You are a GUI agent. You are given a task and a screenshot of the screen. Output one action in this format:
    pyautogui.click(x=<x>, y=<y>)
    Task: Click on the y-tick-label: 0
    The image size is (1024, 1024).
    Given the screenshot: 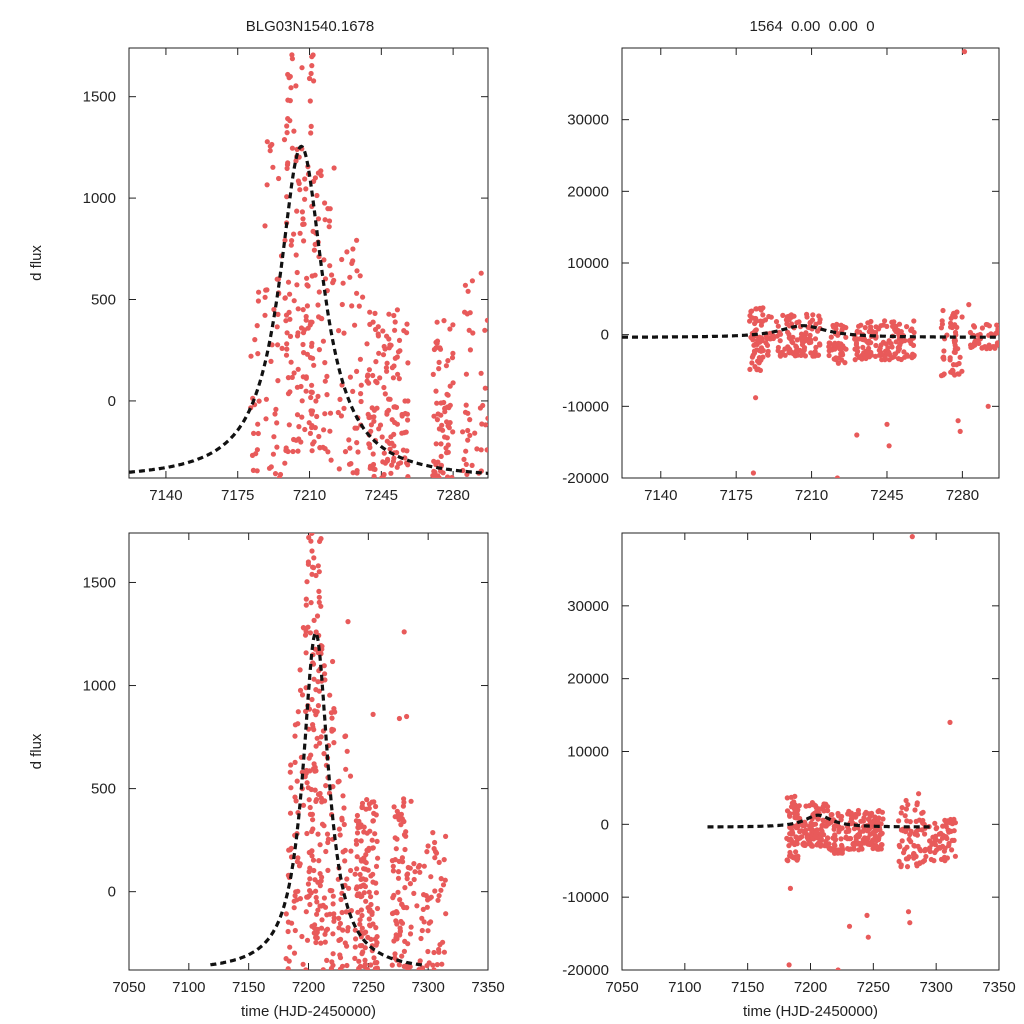 What is the action you would take?
    pyautogui.click(x=605, y=335)
    